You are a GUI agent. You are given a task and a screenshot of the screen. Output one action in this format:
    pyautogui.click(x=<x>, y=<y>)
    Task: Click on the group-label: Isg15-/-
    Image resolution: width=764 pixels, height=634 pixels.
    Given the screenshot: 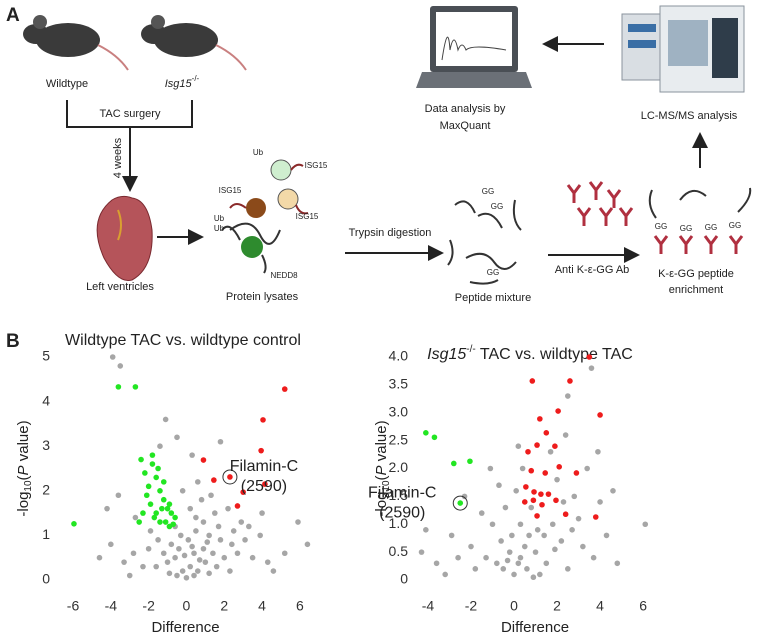 What is the action you would take?
    pyautogui.click(x=182, y=82)
    